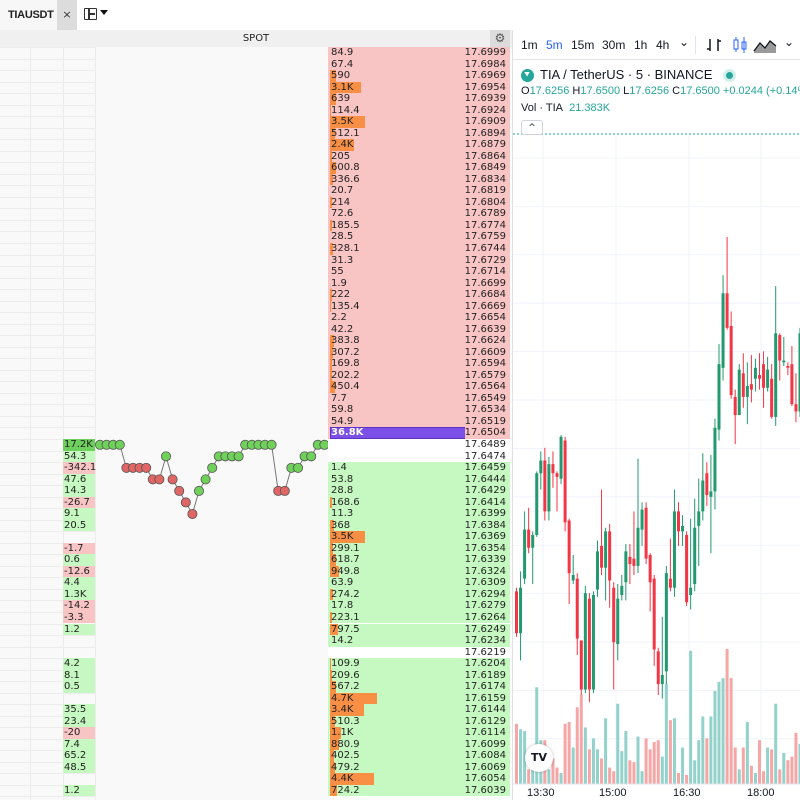 Image resolution: width=800 pixels, height=800 pixels. What do you see at coordinates (419, 652) in the screenshot?
I see `bid-row: 17.6219` at bounding box center [419, 652].